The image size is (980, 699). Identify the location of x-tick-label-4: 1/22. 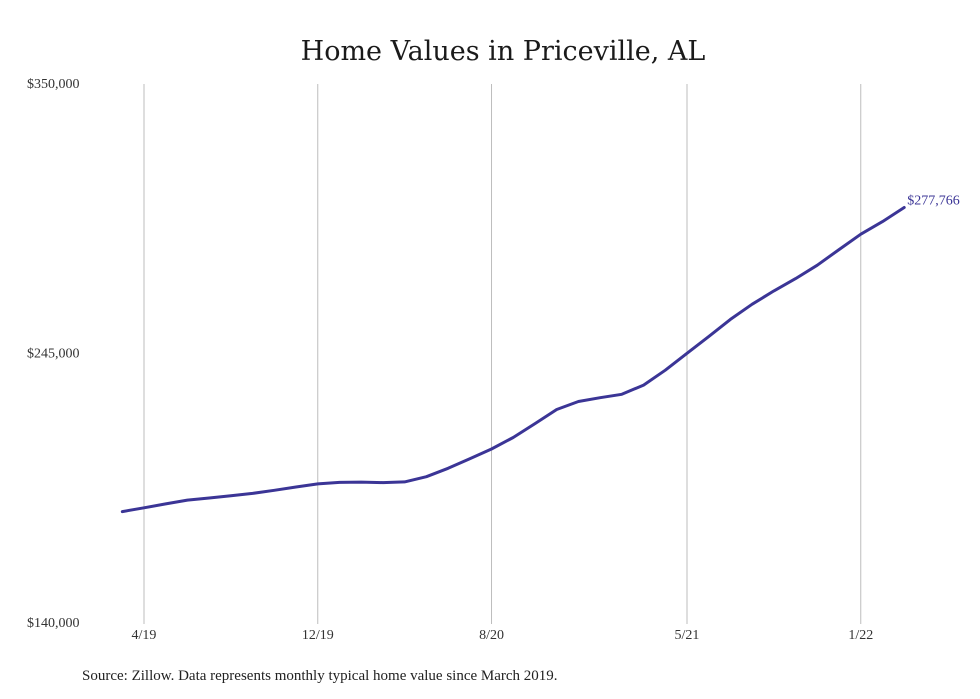
(860, 635).